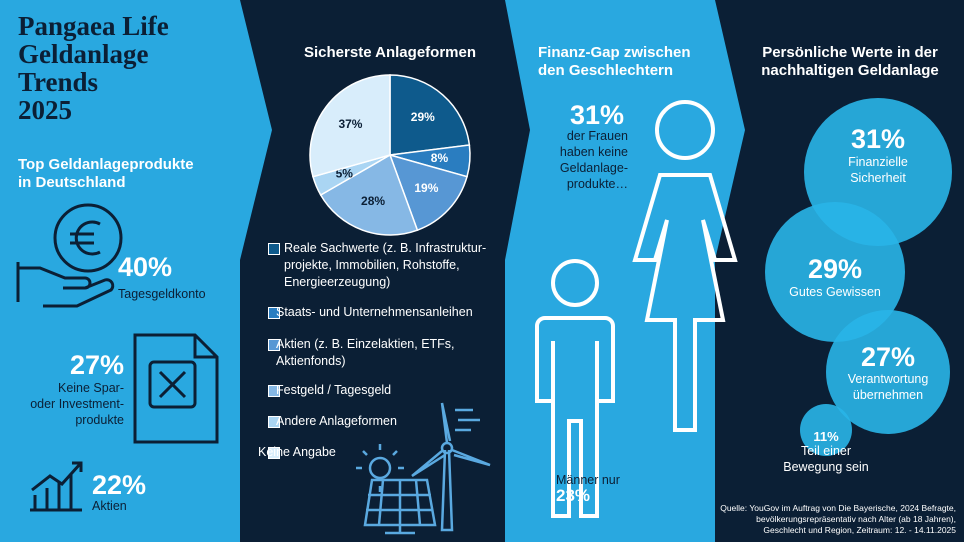 The height and width of the screenshot is (542, 964). I want to click on stat-value: 40%, so click(145, 267).